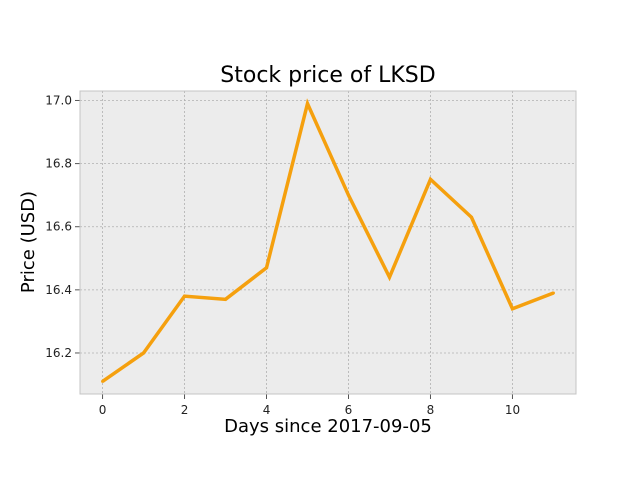 Image resolution: width=640 pixels, height=480 pixels. Describe the element at coordinates (58, 290) in the screenshot. I see `y-tick-label: 16.4` at that location.